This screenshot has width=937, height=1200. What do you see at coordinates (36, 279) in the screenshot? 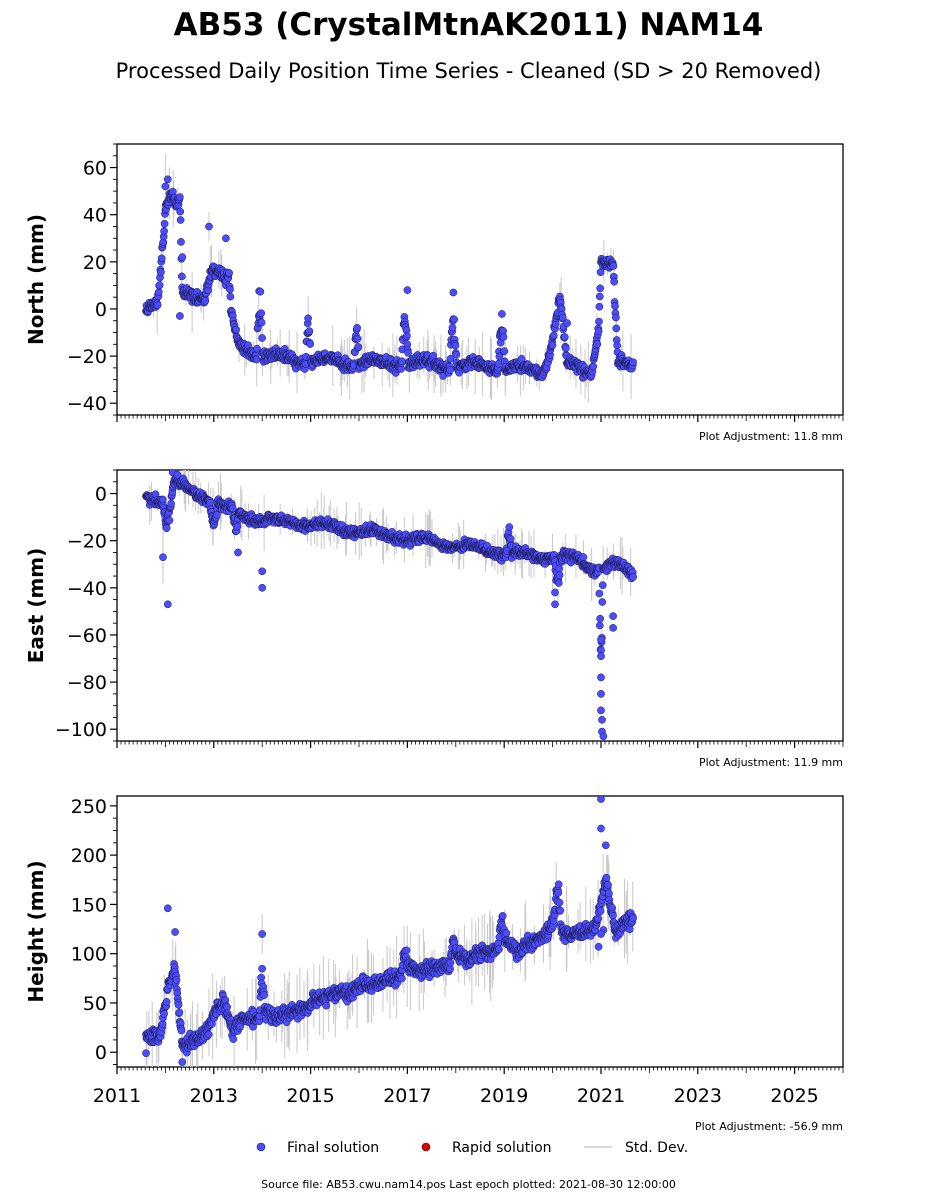
I see `y-axis-label: North (mm)` at bounding box center [36, 279].